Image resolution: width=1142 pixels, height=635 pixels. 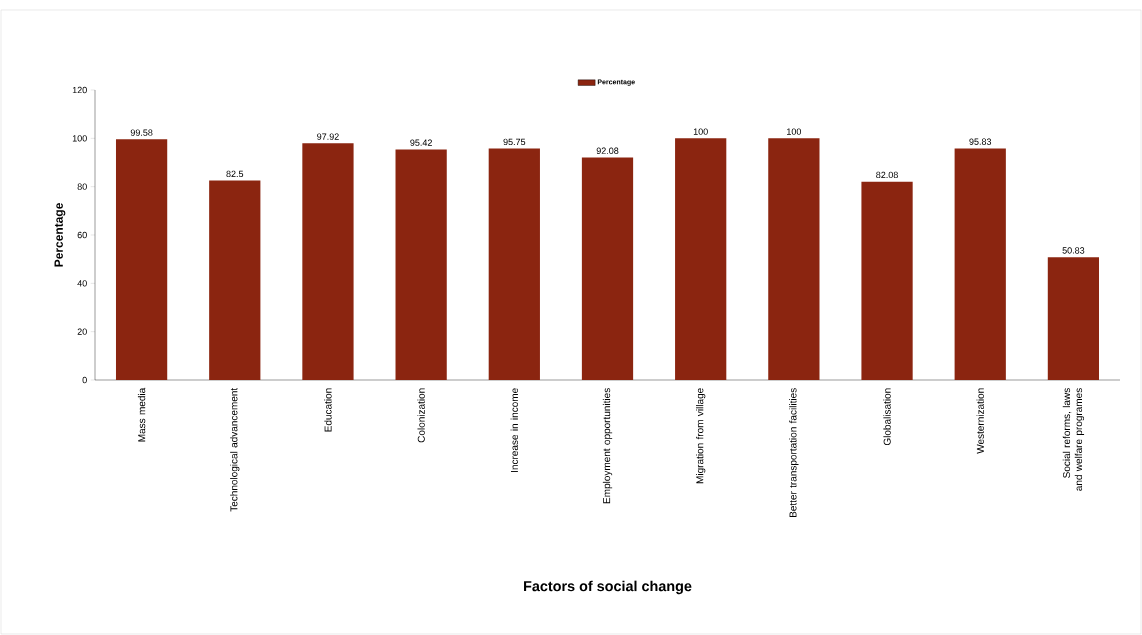 I want to click on data-label: 95.75, so click(x=514, y=142).